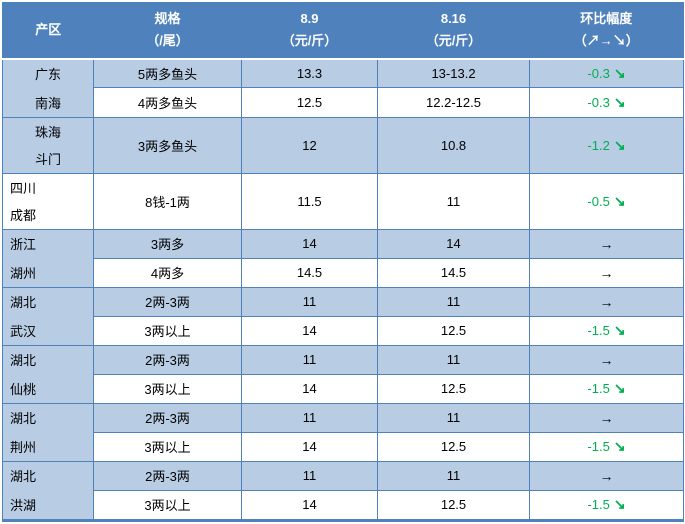 The width and height of the screenshot is (685, 524). I want to click on price-89-cell: 14.5, so click(309, 272).